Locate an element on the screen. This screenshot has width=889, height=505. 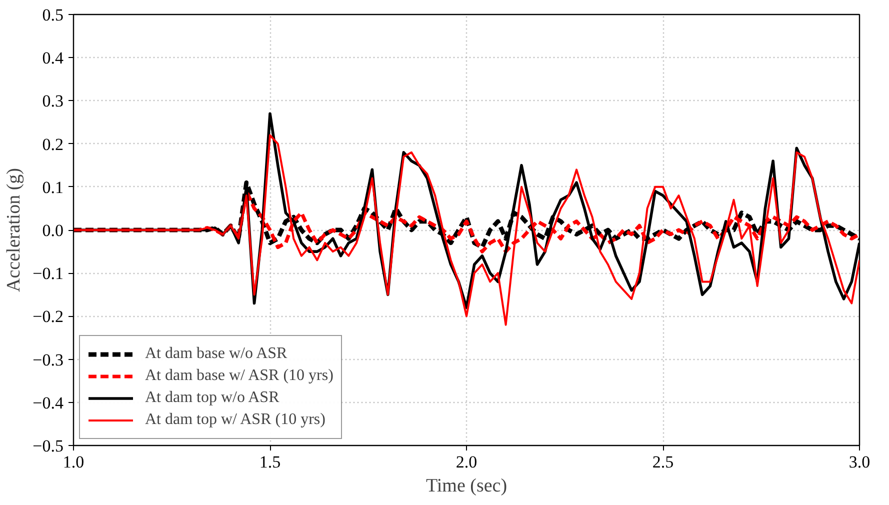
x-tick-label: 2.5 is located at coordinates (663, 462).